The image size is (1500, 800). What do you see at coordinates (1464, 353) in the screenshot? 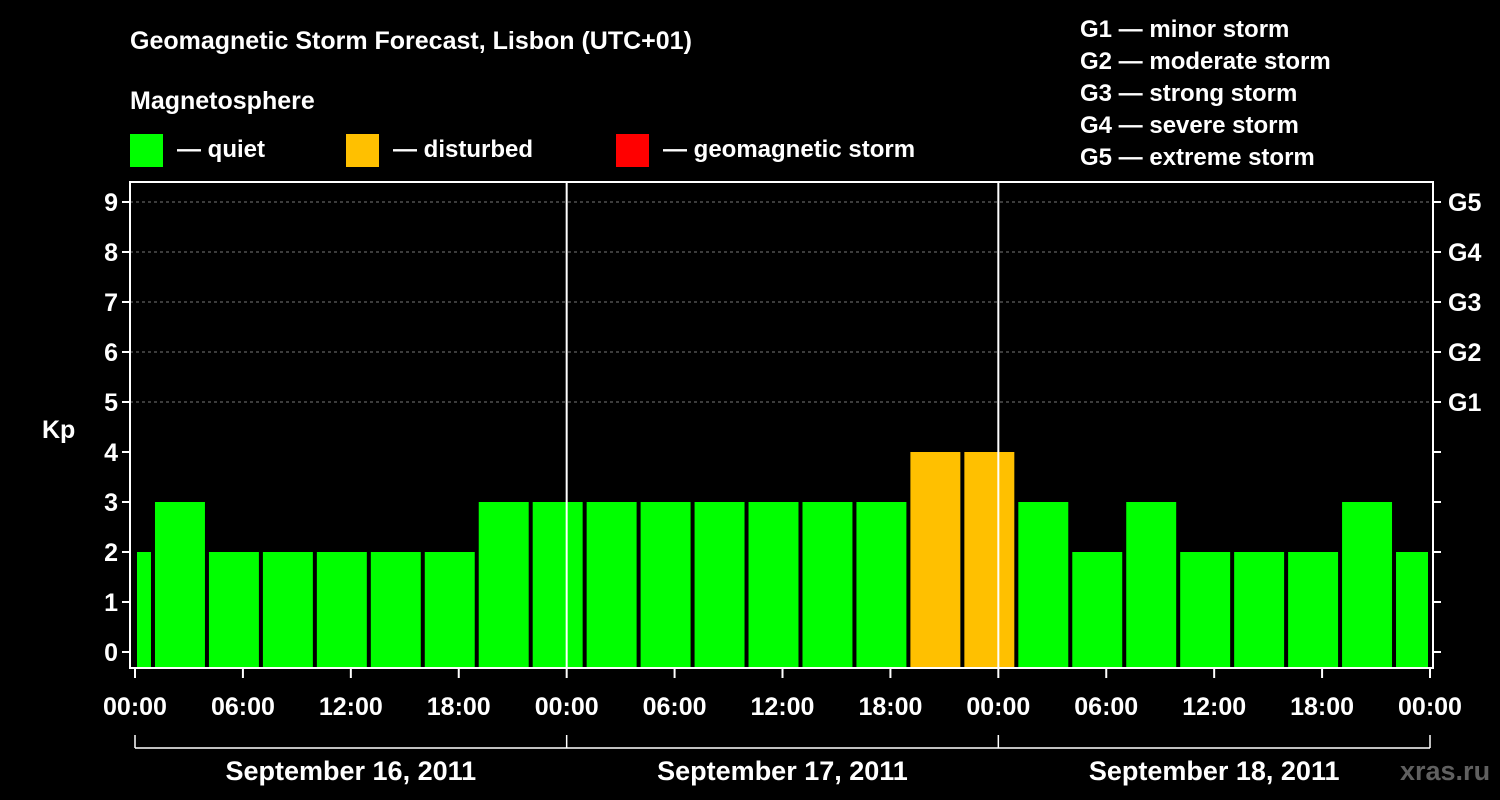
I see `g-level-label: G2` at bounding box center [1464, 353].